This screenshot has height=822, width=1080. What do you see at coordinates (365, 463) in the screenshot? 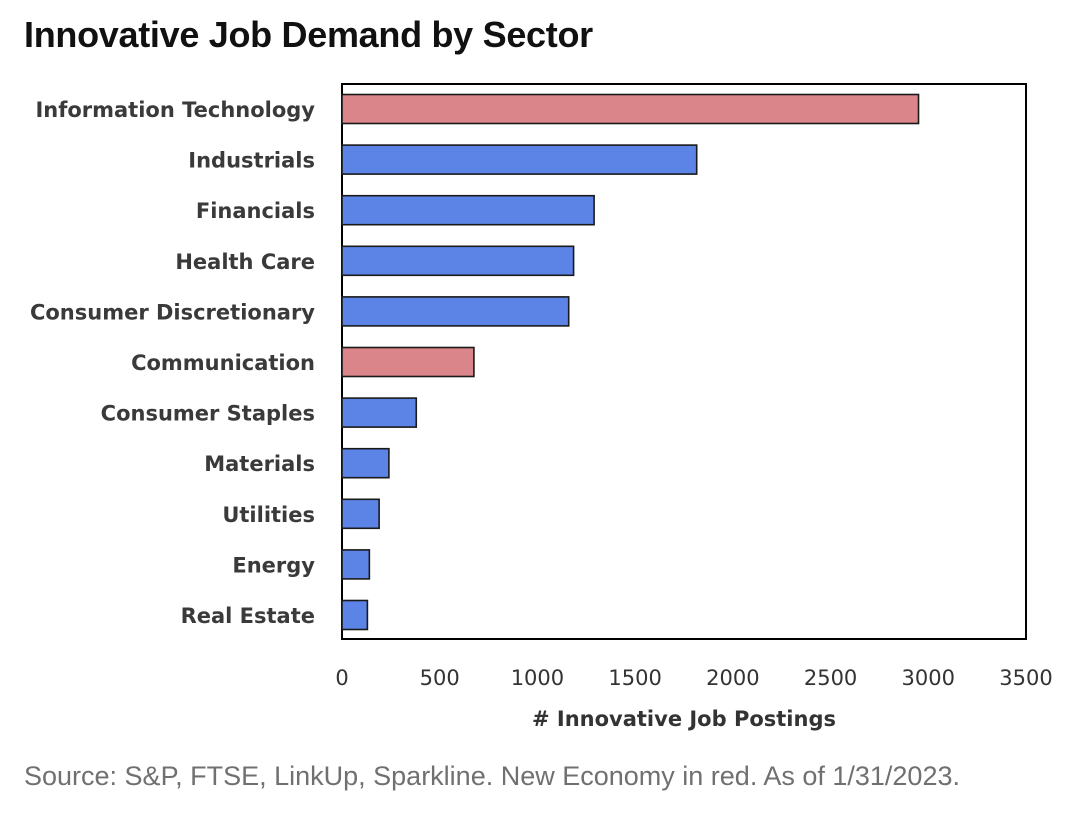
I see `bar-materials` at bounding box center [365, 463].